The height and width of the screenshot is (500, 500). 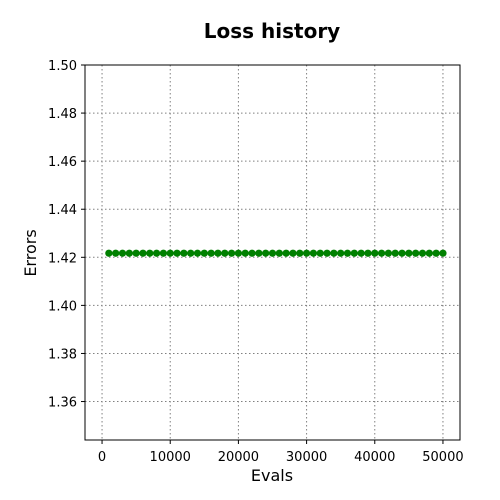 I want to click on y-tick-label: 1.42, so click(x=62, y=258).